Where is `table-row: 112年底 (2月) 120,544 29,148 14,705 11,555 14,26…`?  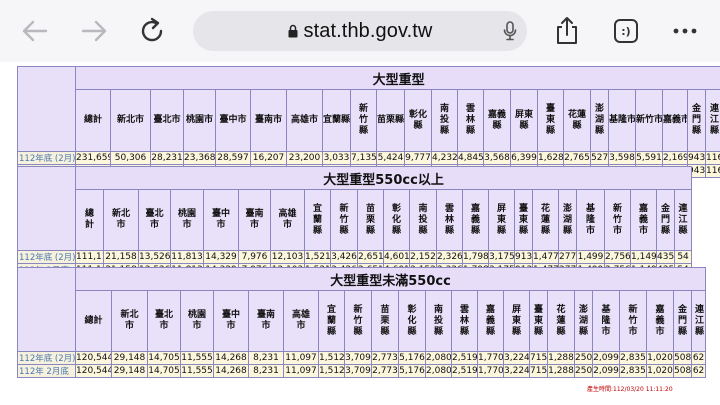
table-row: 112年底 (2月) 120,544 29,148 14,705 11,555 14,26… is located at coordinates (362, 358).